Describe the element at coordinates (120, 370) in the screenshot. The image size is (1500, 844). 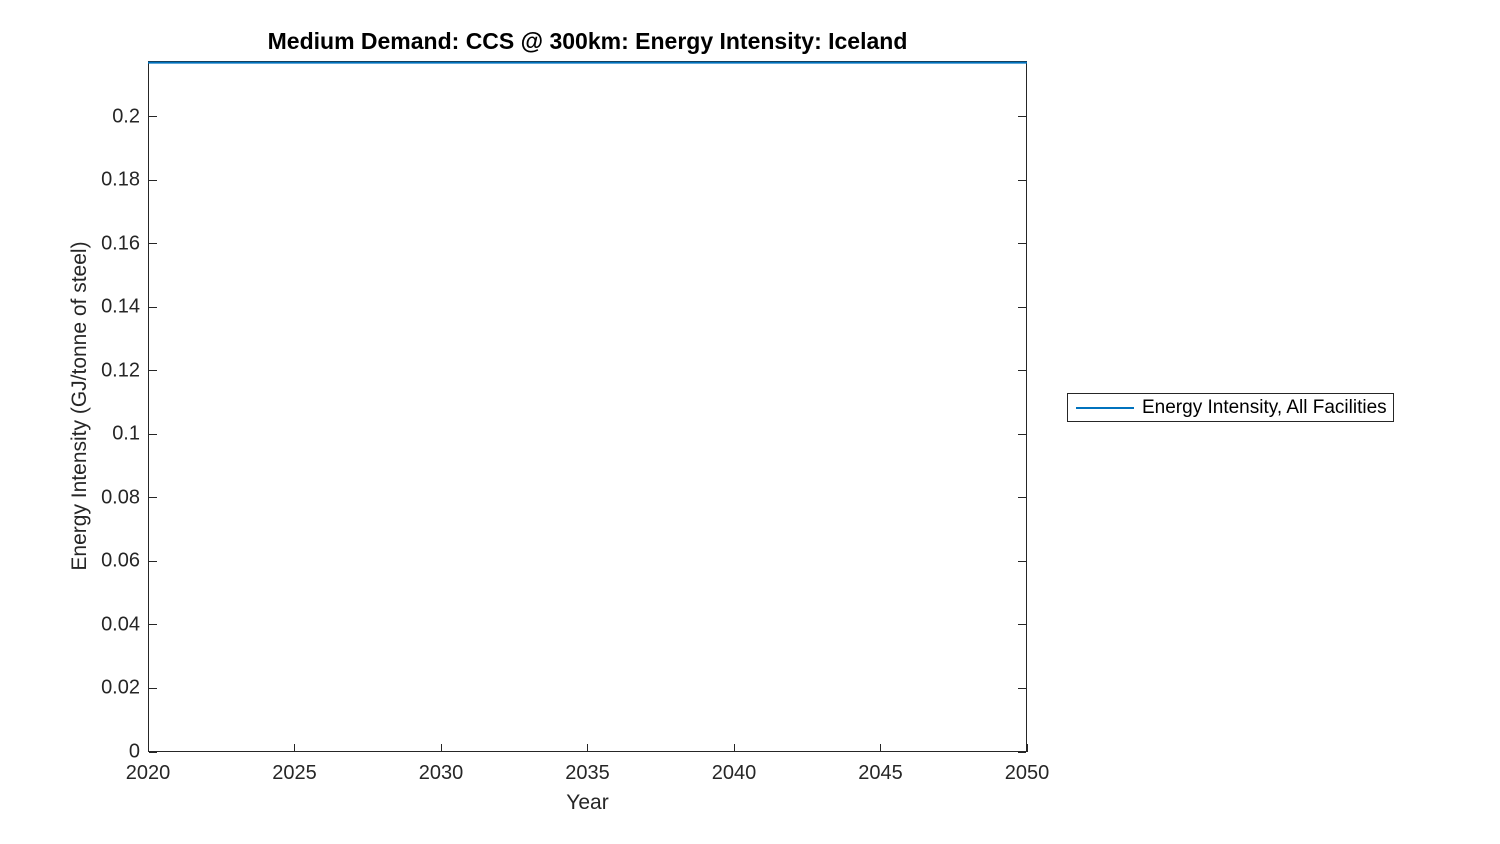
I see `y-tick-label: 0.12` at that location.